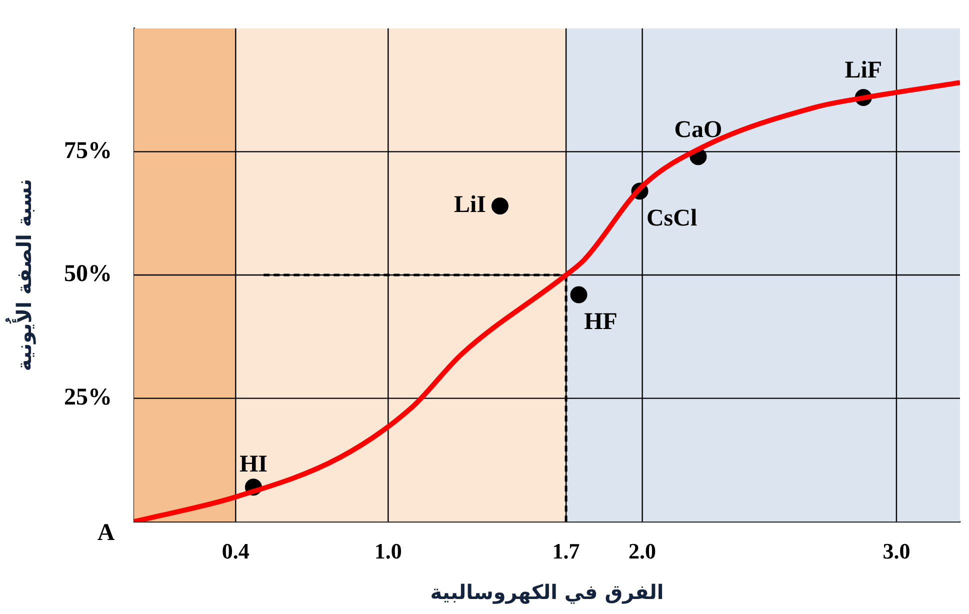 This screenshot has height=614, width=969. I want to click on x-tick-label: 2.0, so click(642, 551).